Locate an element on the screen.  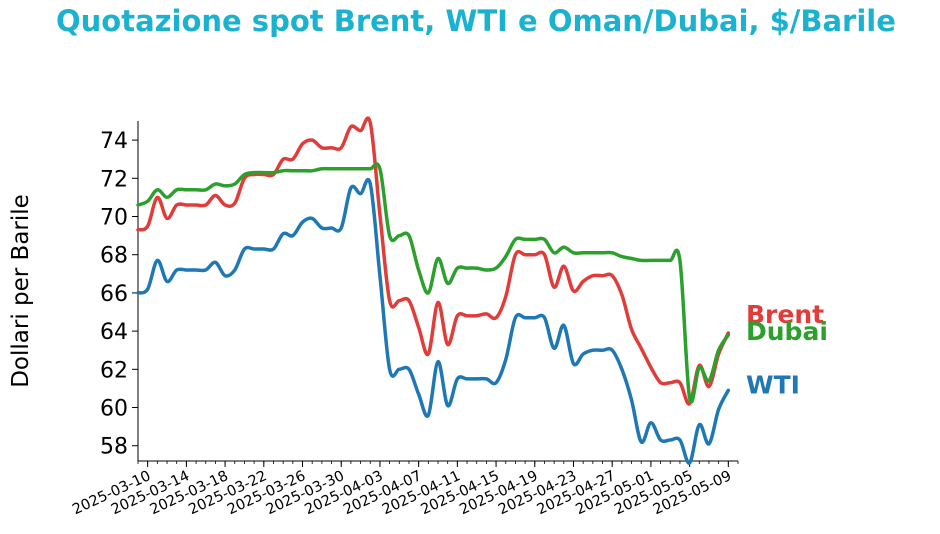
y-tick-label: 70 is located at coordinates (114, 218).